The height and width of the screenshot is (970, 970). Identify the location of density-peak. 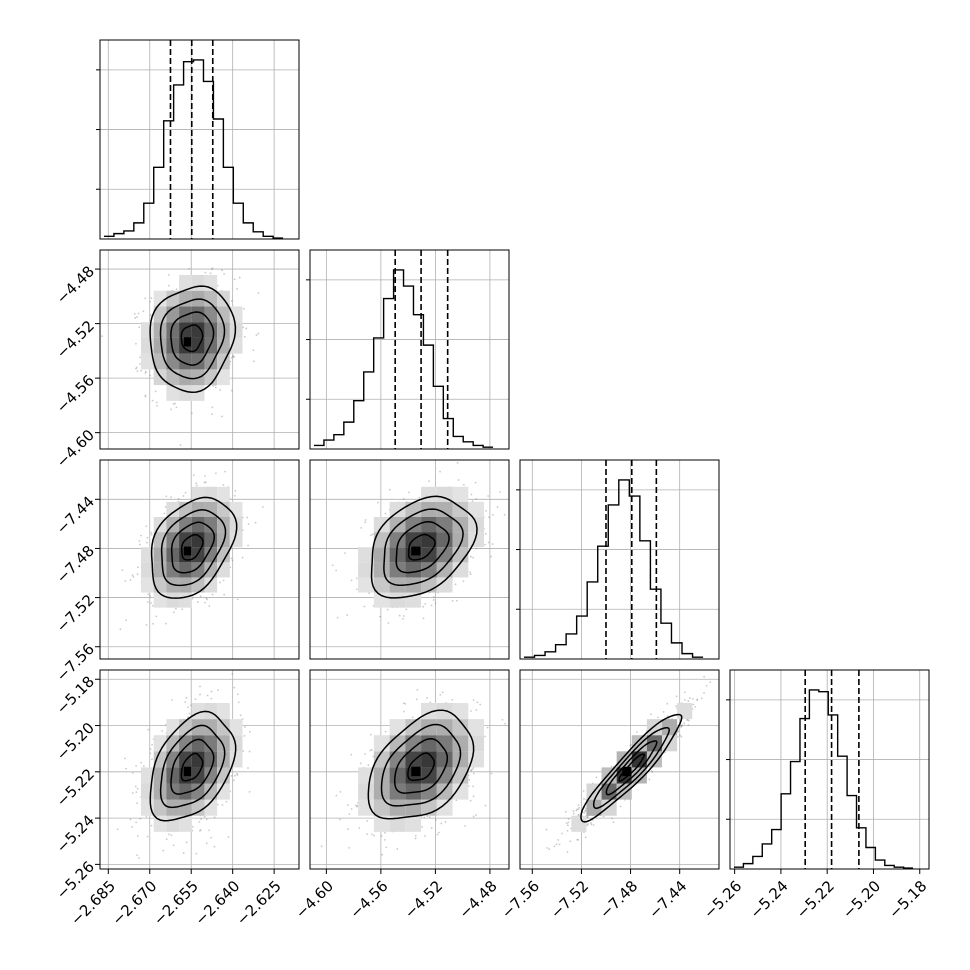
(187, 342).